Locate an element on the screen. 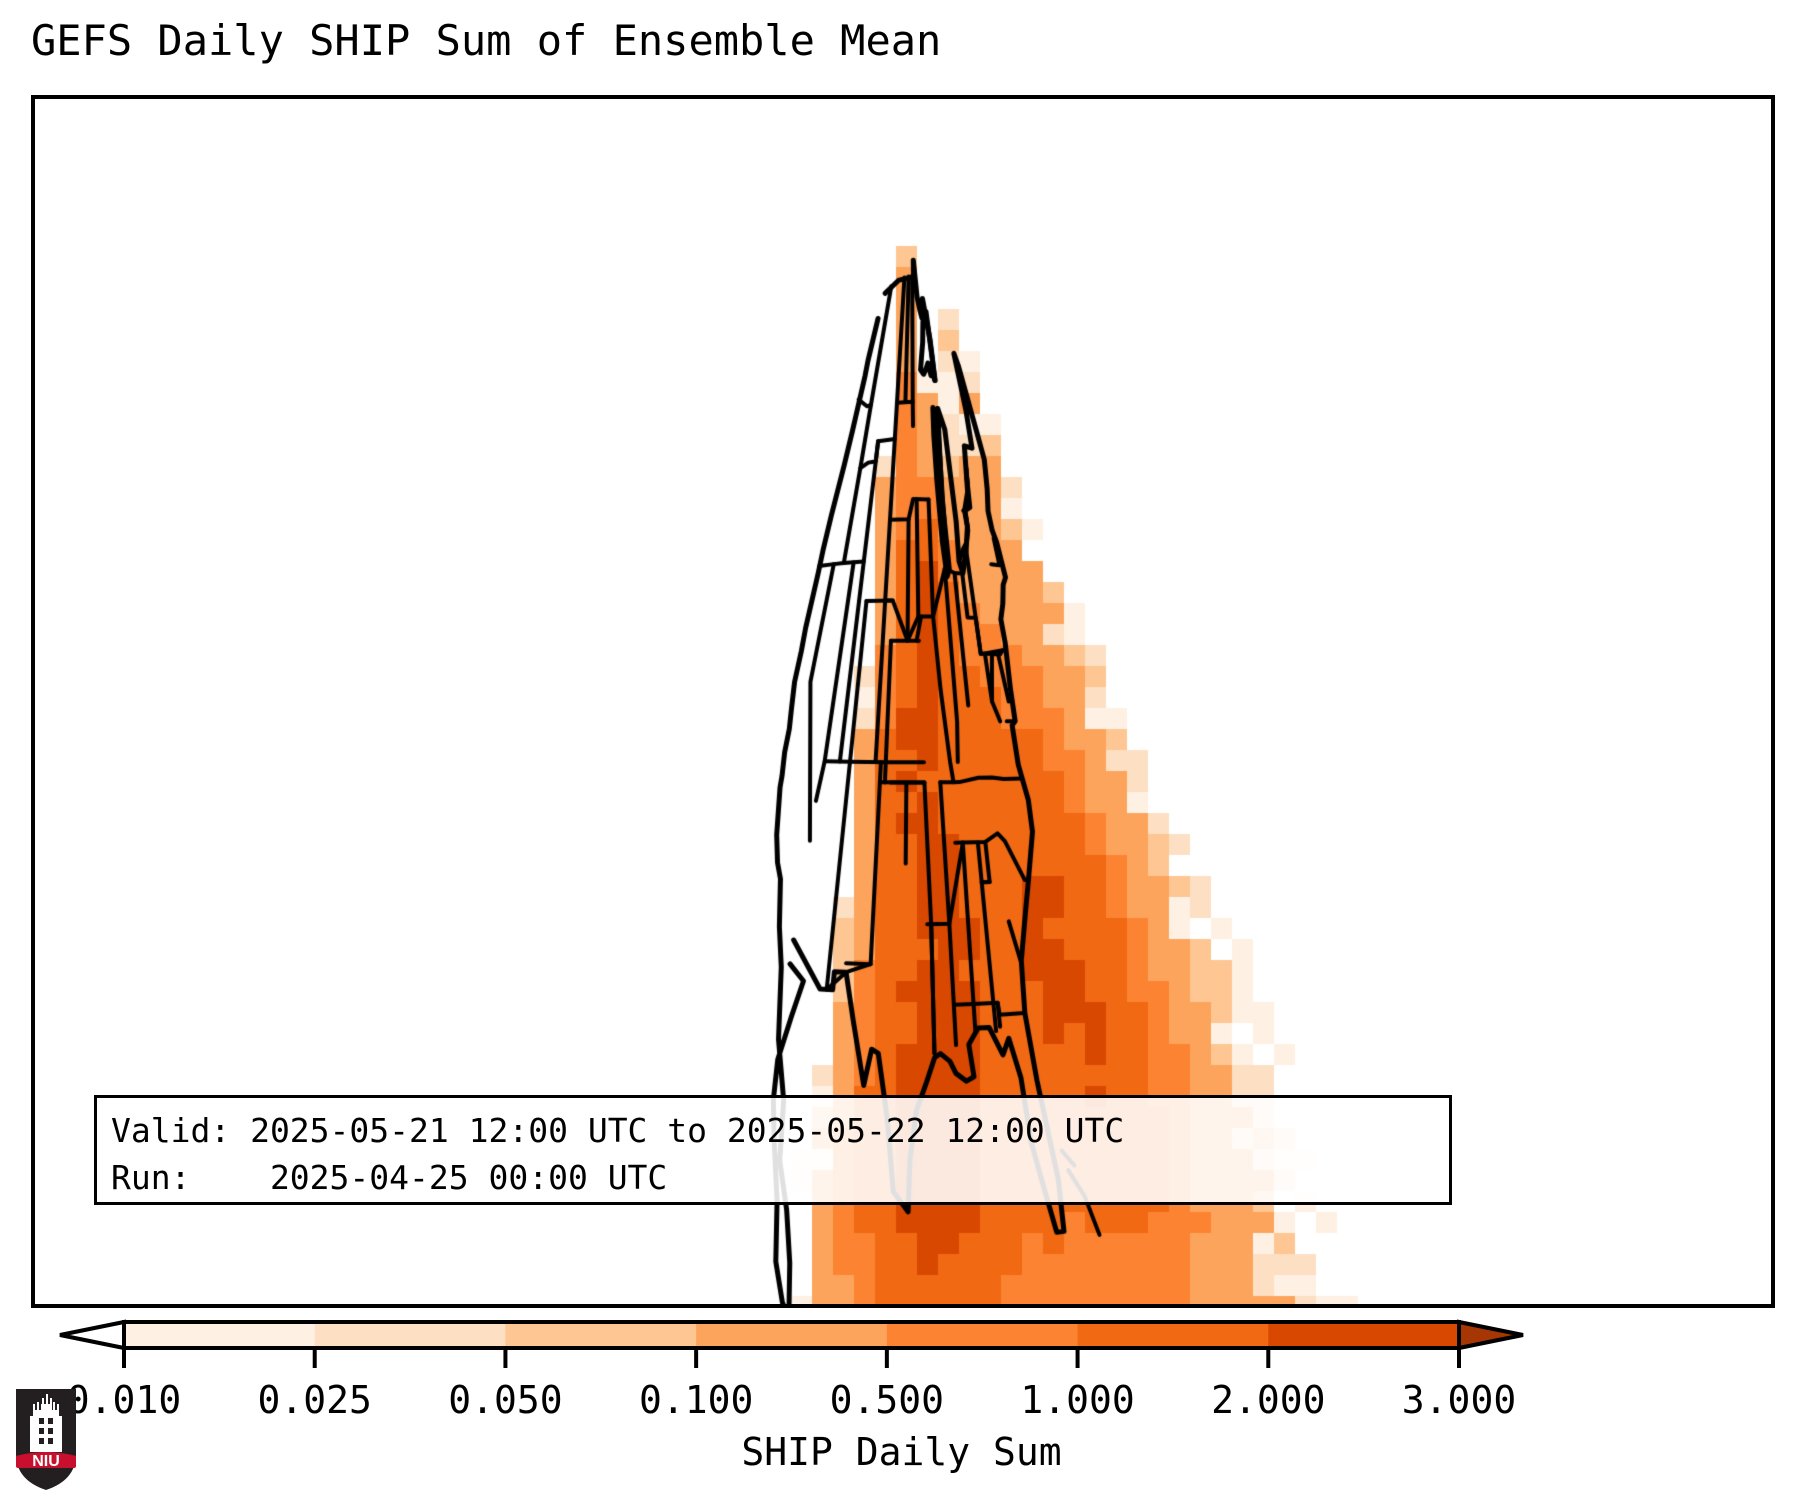  colorbar-tick-label: 0.010 is located at coordinates (124, 1400).